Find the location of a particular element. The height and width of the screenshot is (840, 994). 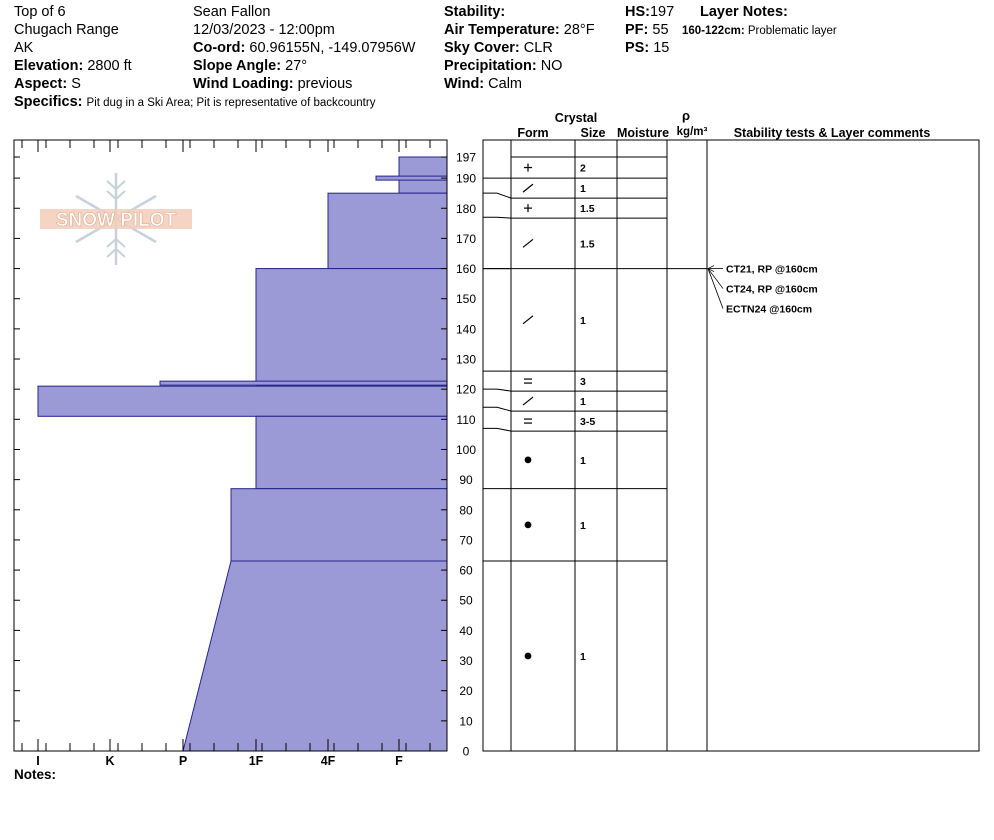

layer-notes-title: Layer Notes: is located at coordinates (744, 12).